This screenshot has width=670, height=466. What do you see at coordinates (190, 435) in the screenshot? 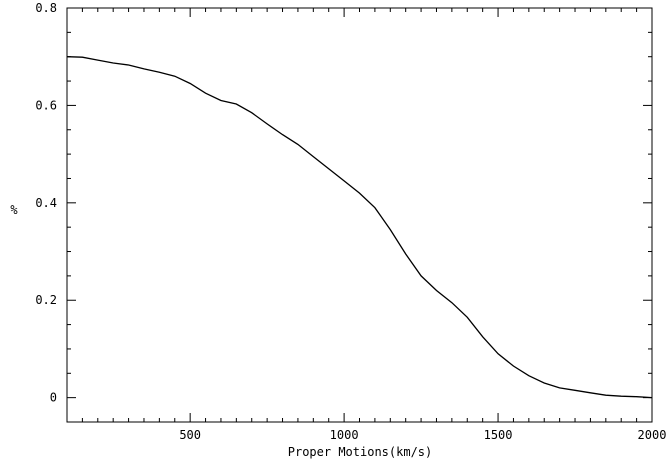
I see `x-tick-label: 500` at bounding box center [190, 435].